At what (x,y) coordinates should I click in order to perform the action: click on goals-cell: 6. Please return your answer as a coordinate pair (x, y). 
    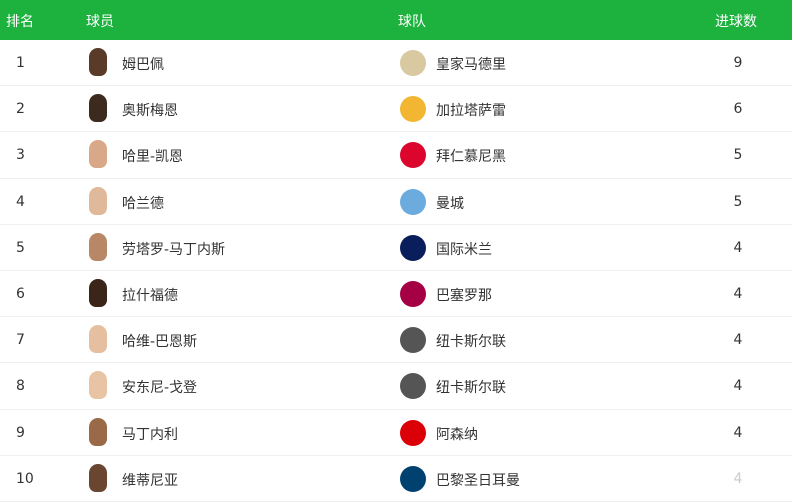
    Looking at the image, I should click on (738, 109).